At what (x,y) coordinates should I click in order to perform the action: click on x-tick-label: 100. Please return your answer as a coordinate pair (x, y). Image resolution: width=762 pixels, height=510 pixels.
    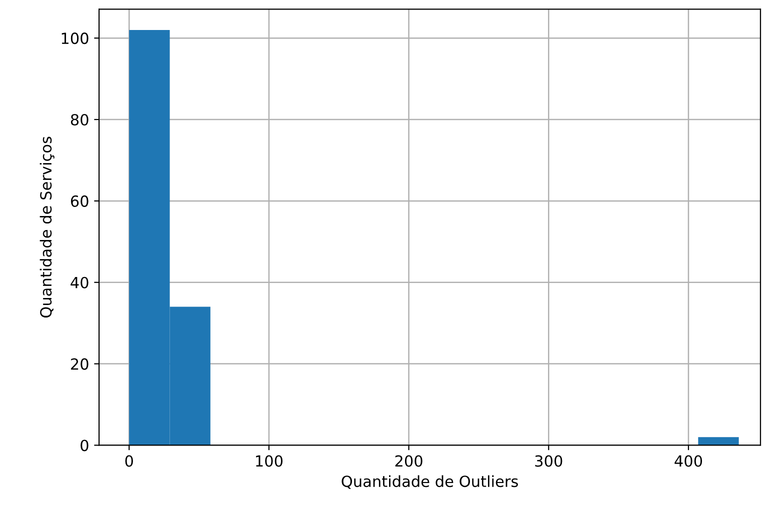
    Looking at the image, I should click on (269, 461).